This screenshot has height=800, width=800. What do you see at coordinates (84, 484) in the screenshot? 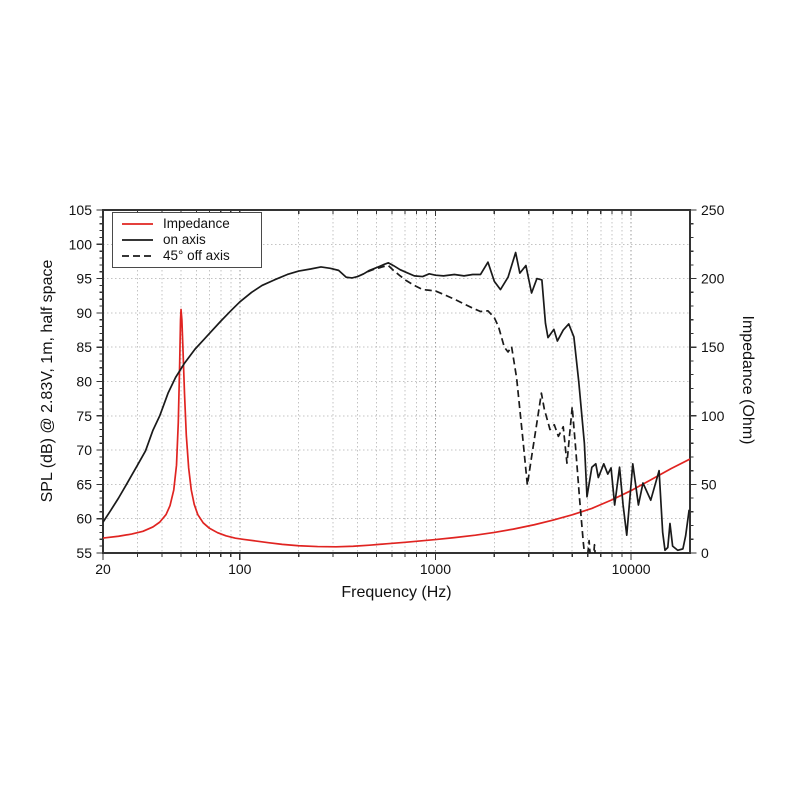
I see `y-left-tick-label: 65` at bounding box center [84, 484].